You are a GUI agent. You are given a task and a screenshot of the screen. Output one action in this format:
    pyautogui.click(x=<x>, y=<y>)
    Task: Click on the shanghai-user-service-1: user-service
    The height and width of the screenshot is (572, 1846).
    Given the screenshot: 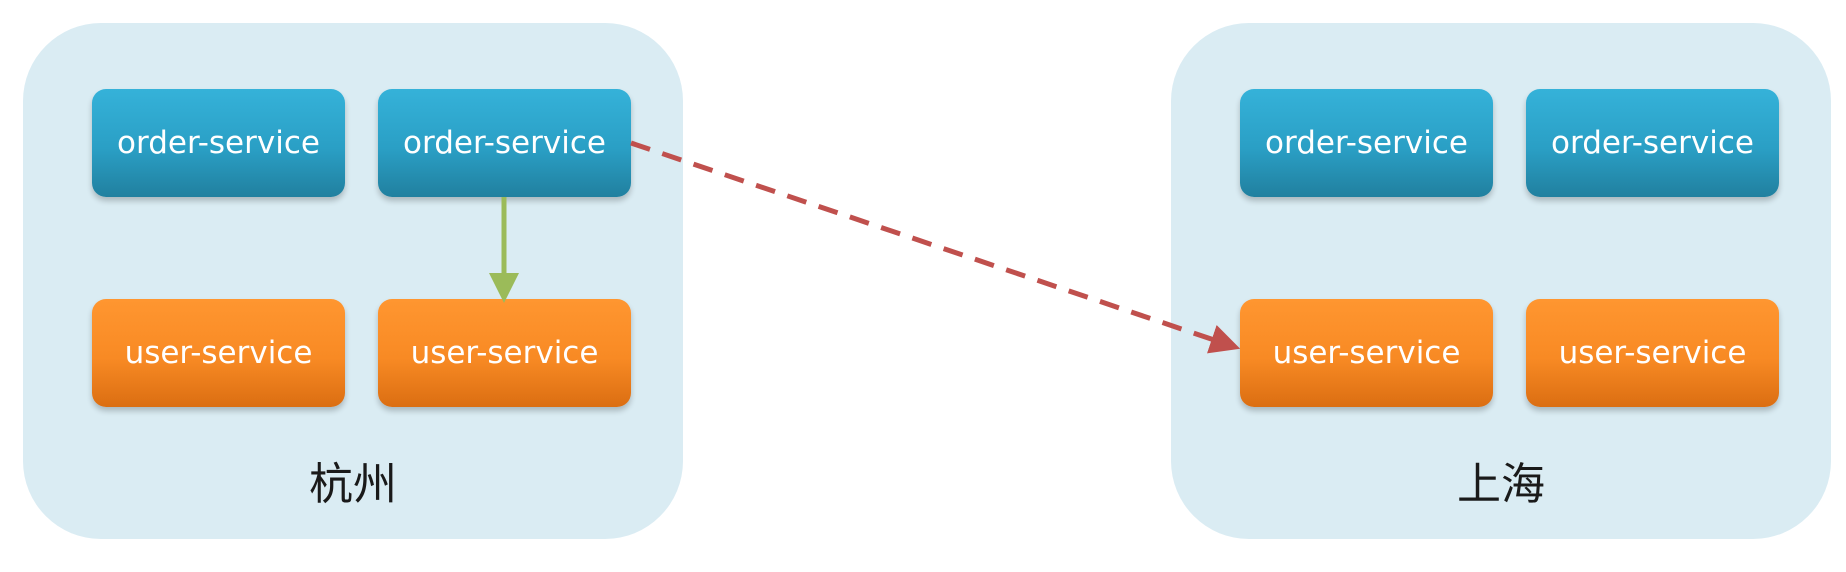 What is the action you would take?
    pyautogui.click(x=1366, y=353)
    